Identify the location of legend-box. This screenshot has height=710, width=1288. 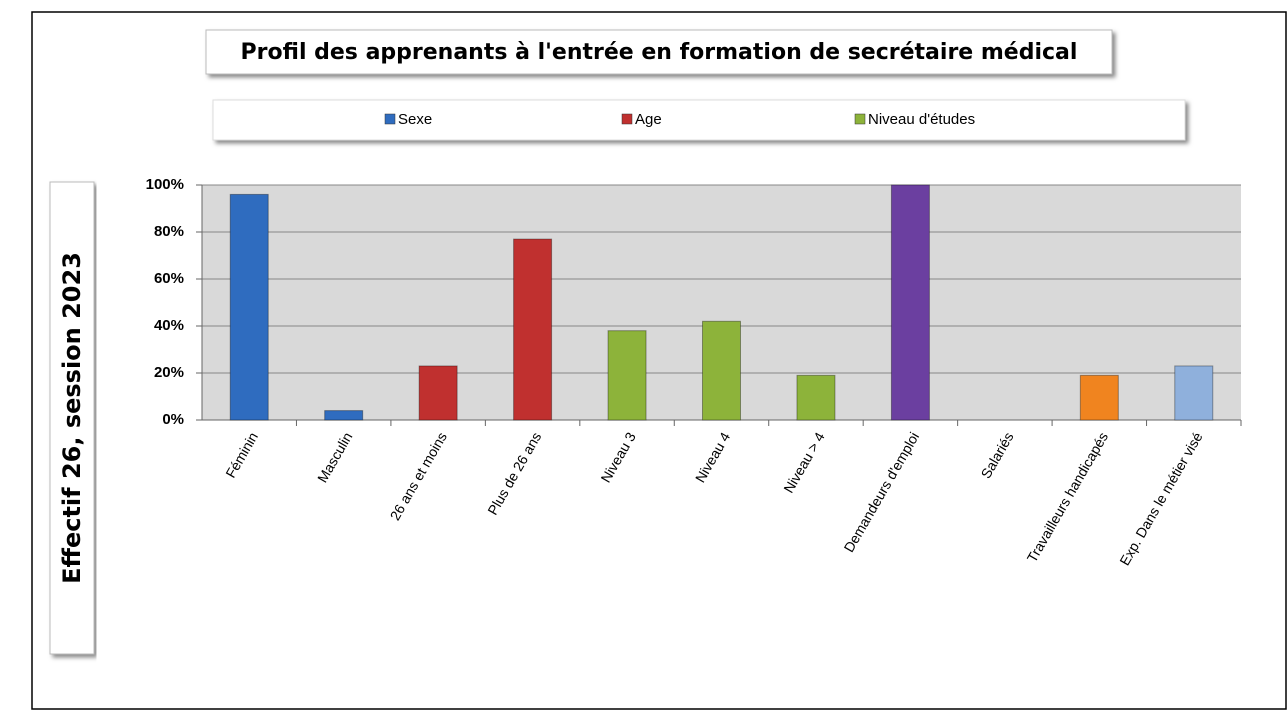
(699, 120).